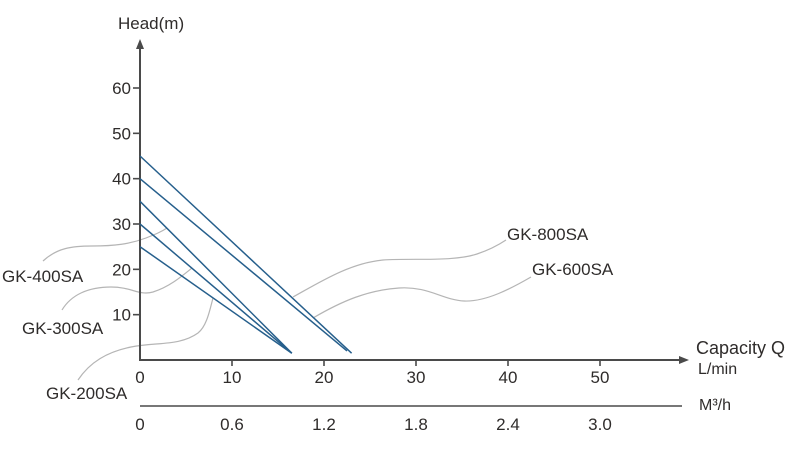 The image size is (800, 451). Describe the element at coordinates (139, 424) in the screenshot. I see `secondary-x-tick-label: 0` at that location.